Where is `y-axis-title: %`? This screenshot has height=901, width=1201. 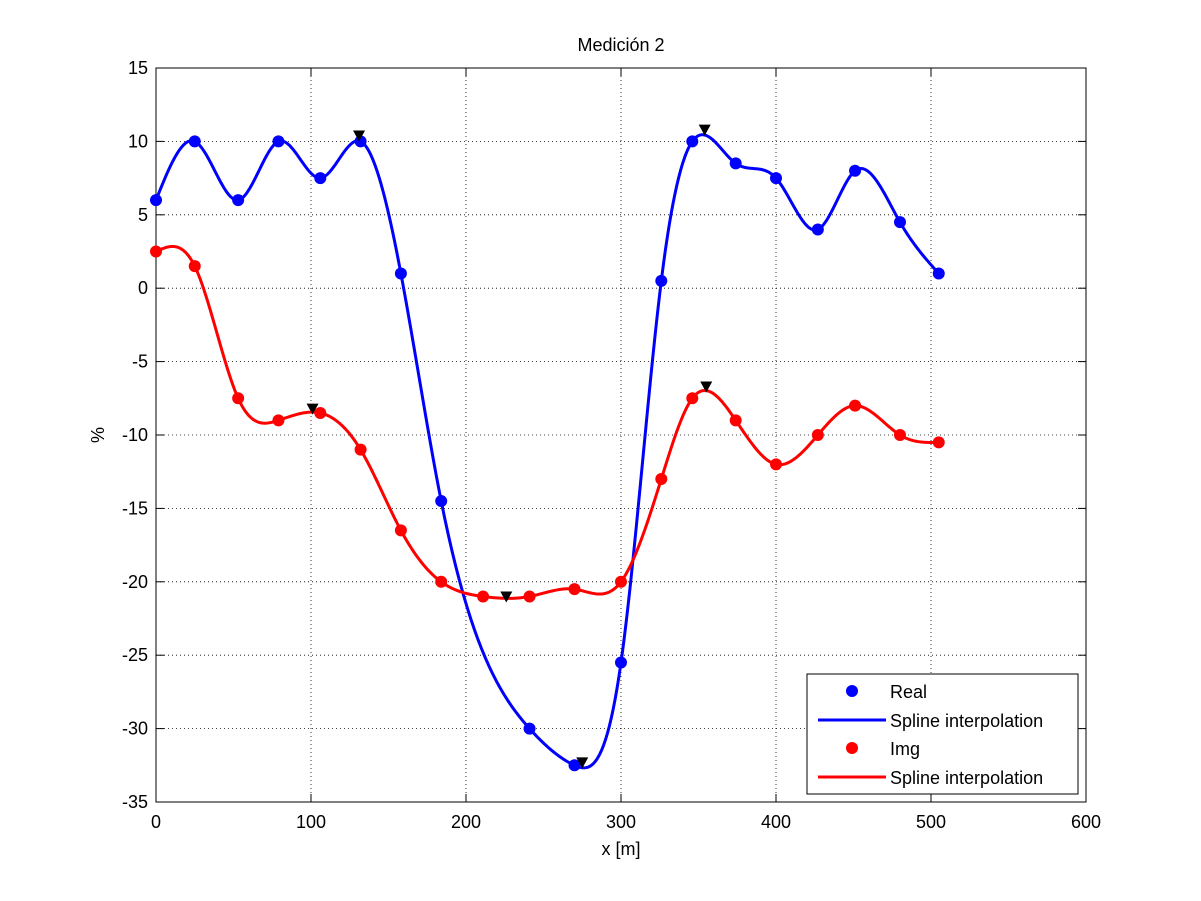 y-axis-title: % is located at coordinates (98, 435).